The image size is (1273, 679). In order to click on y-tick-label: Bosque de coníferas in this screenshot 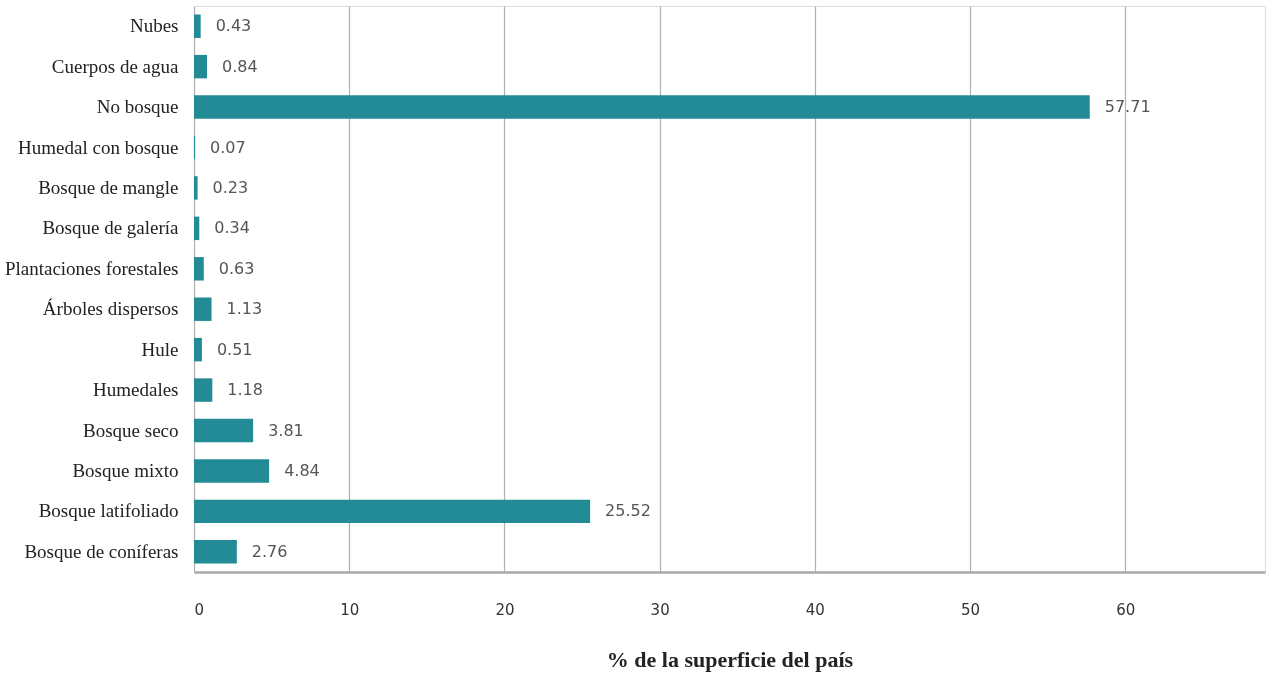, I will do `click(101, 551)`.